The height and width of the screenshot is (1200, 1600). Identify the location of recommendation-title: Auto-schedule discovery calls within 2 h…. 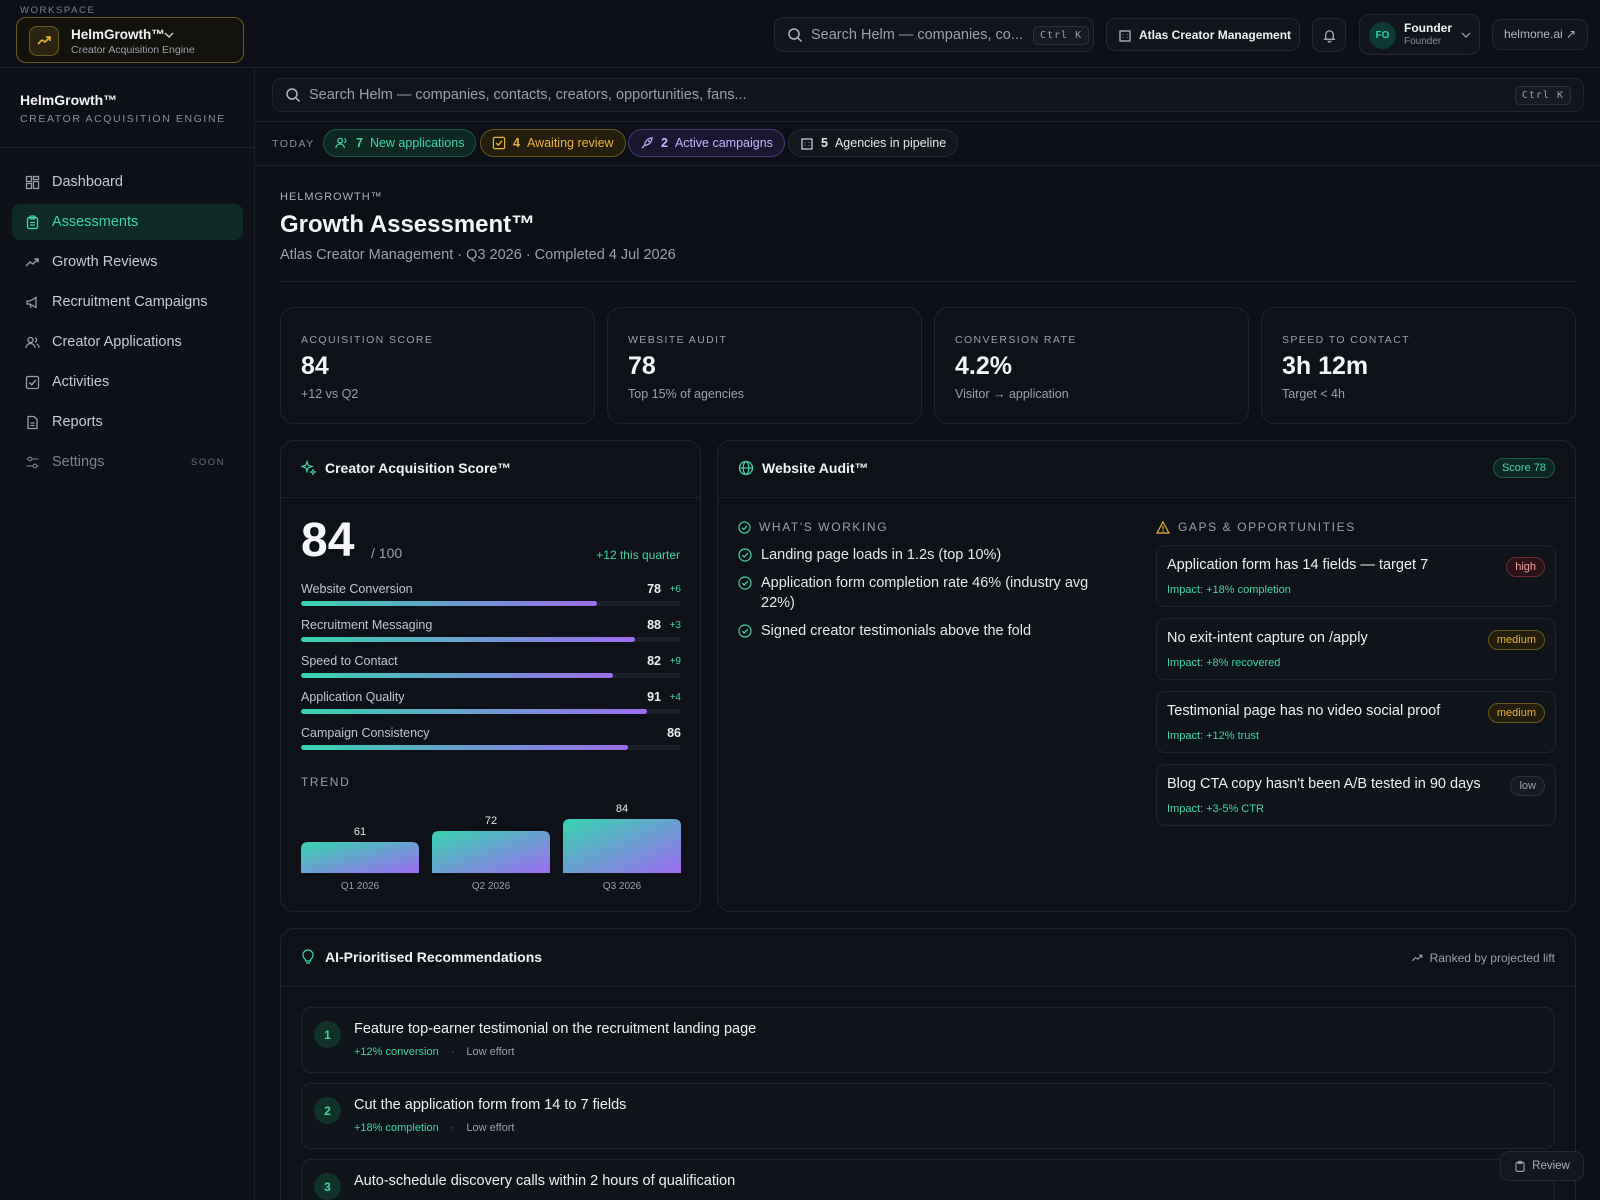
(545, 1181).